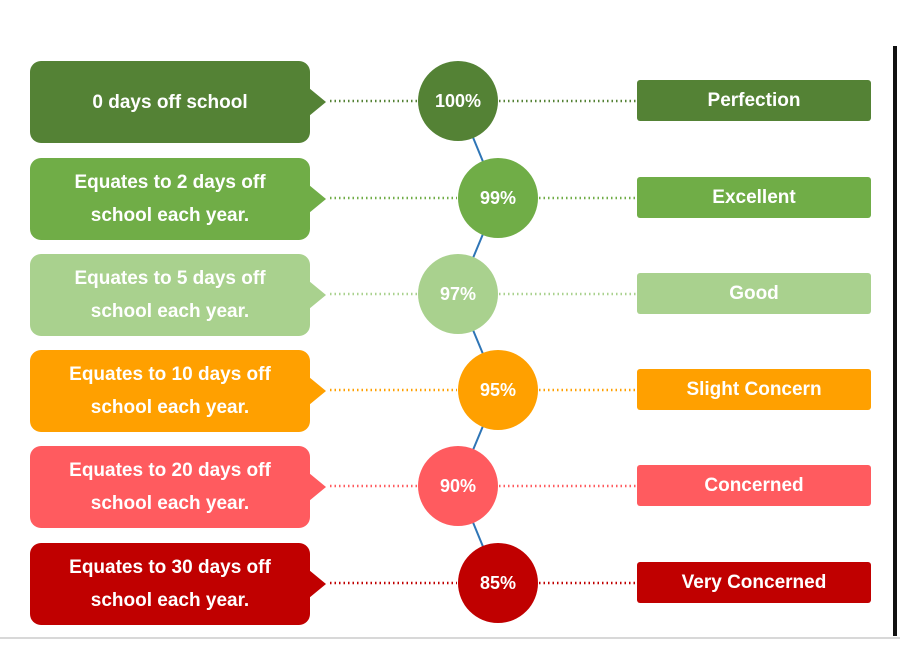 The height and width of the screenshot is (647, 900). I want to click on percent-text-2: 99%, so click(498, 197).